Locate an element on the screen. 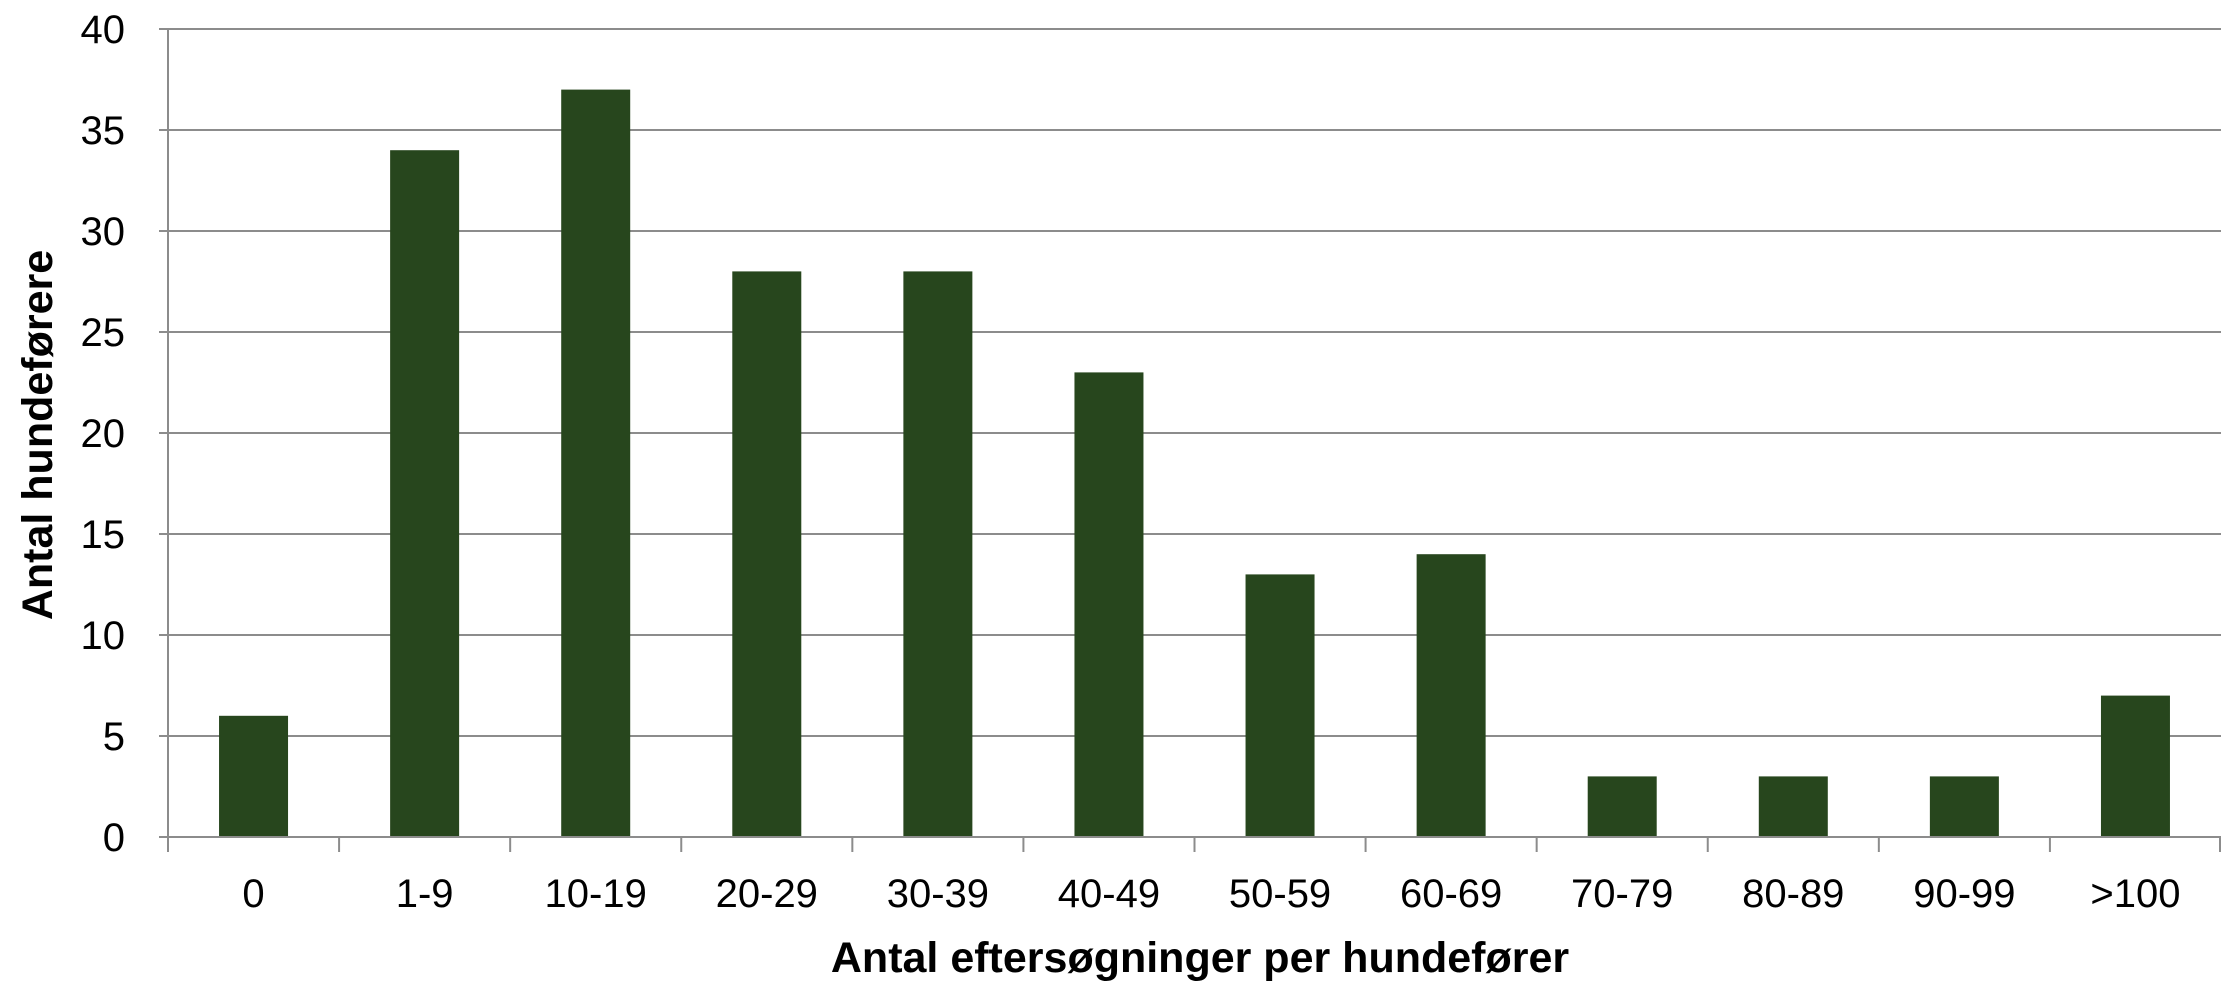  y-tick-label: 35 is located at coordinates (103, 131).